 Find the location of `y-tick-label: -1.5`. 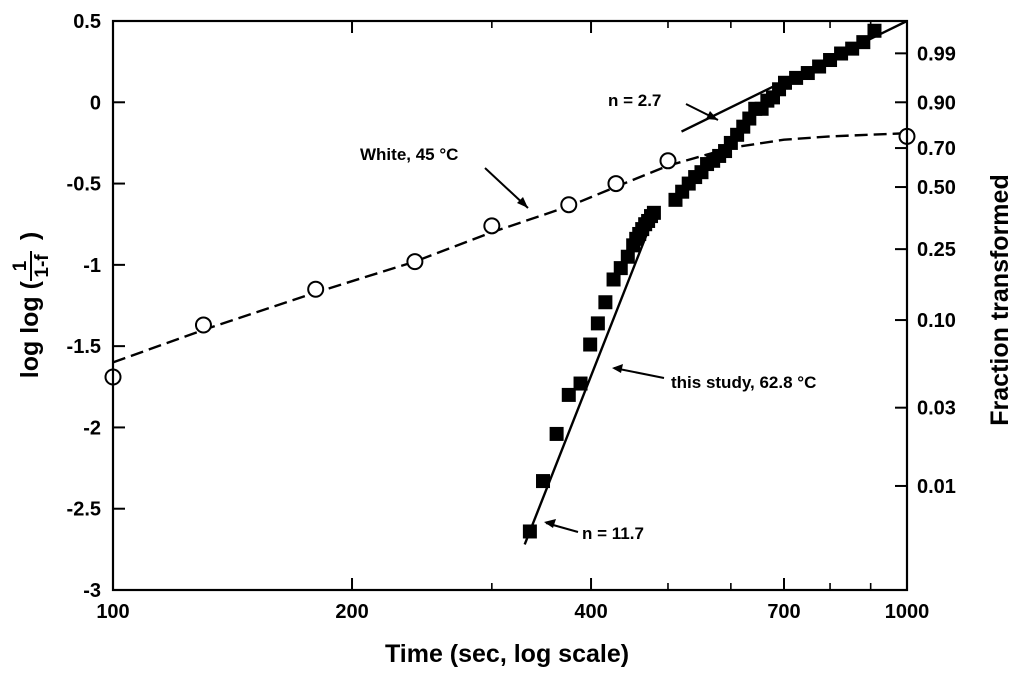

y-tick-label: -1.5 is located at coordinates (84, 347).